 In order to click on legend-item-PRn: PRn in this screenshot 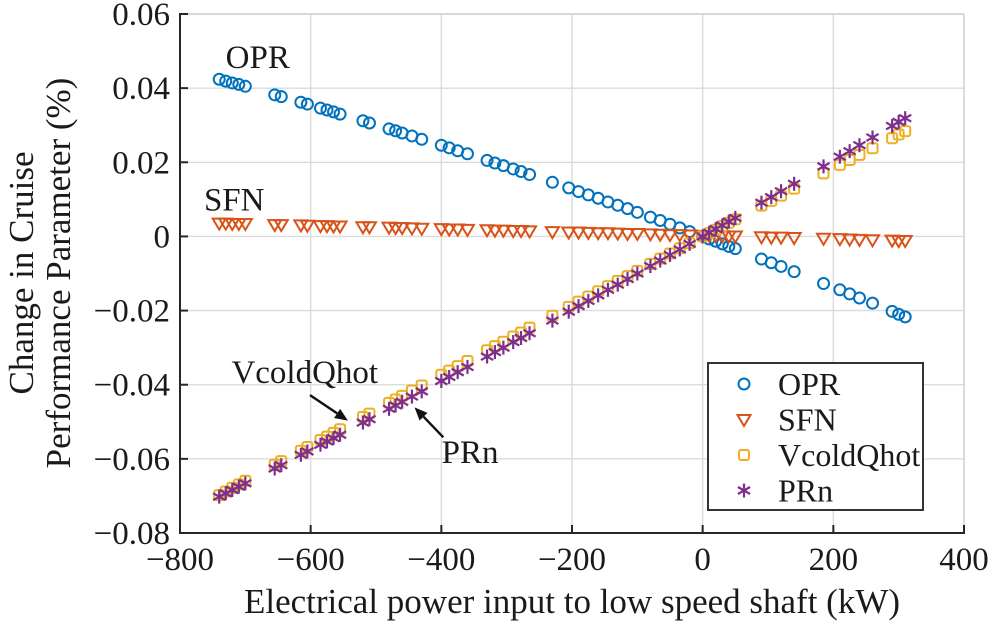, I will do `click(785, 491)`.